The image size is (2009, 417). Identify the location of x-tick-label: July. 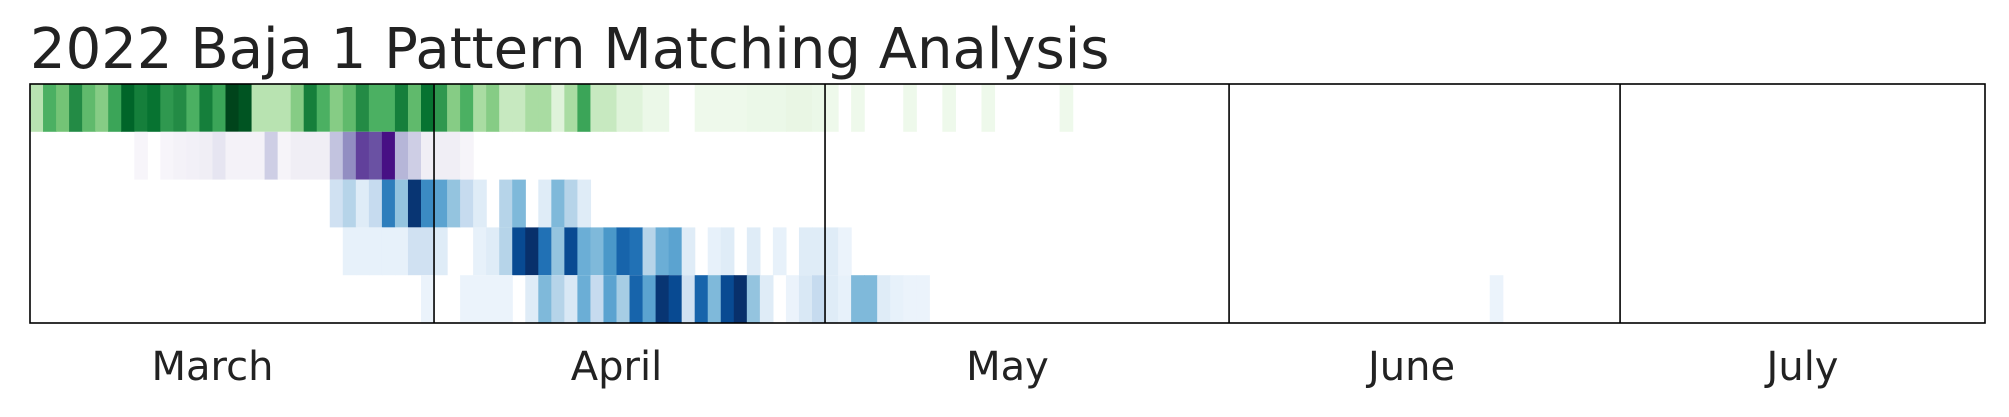
(1801, 367).